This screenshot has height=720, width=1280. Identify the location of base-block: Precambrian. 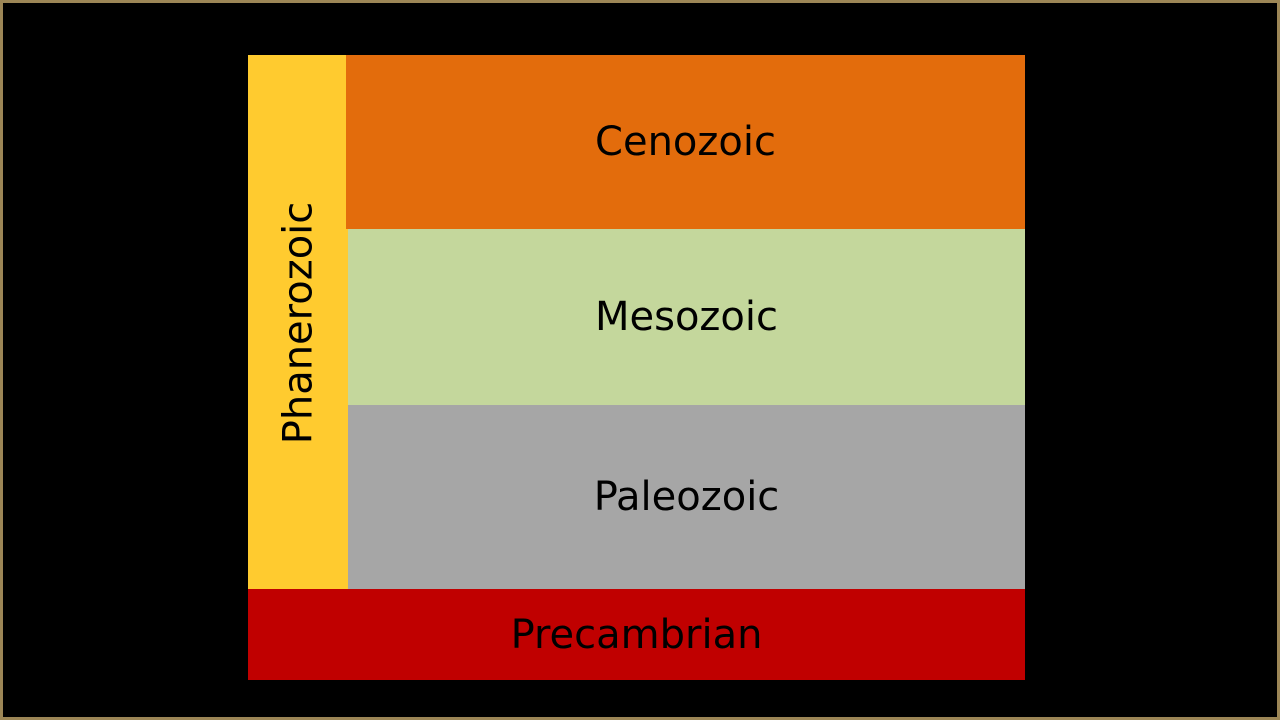
(636, 634).